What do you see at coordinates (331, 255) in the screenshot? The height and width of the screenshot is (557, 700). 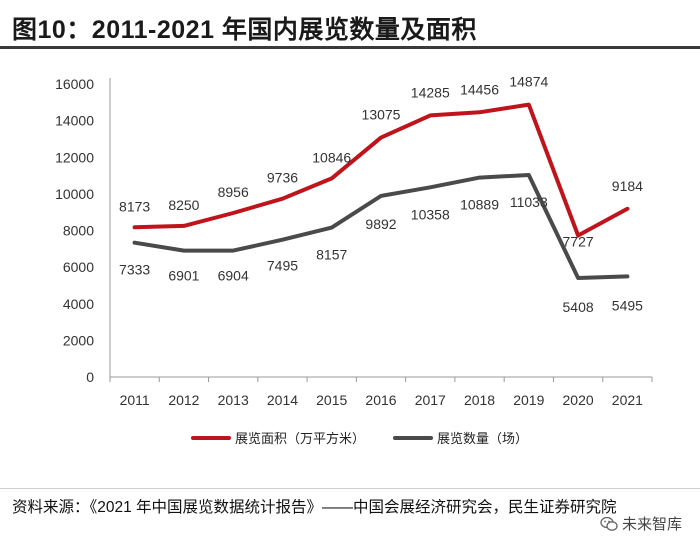 I see `count-data-label: 8157` at bounding box center [331, 255].